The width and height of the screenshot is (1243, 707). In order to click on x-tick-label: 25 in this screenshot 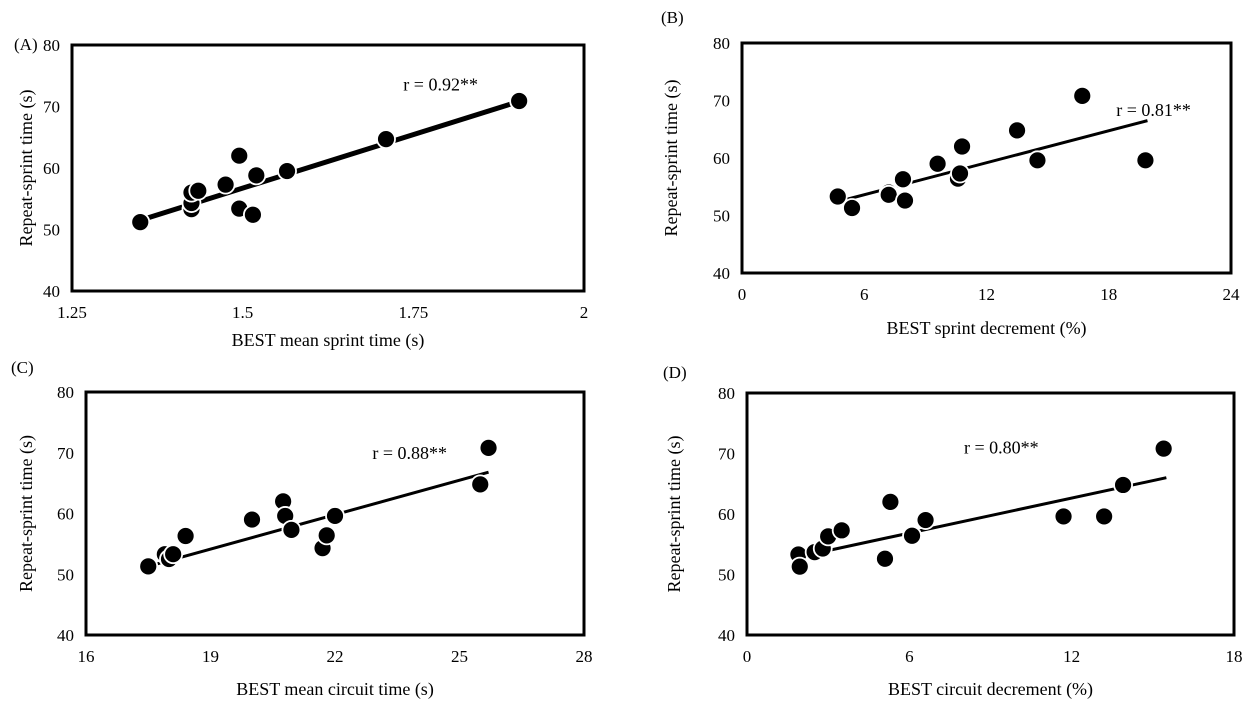, I will do `click(459, 656)`.